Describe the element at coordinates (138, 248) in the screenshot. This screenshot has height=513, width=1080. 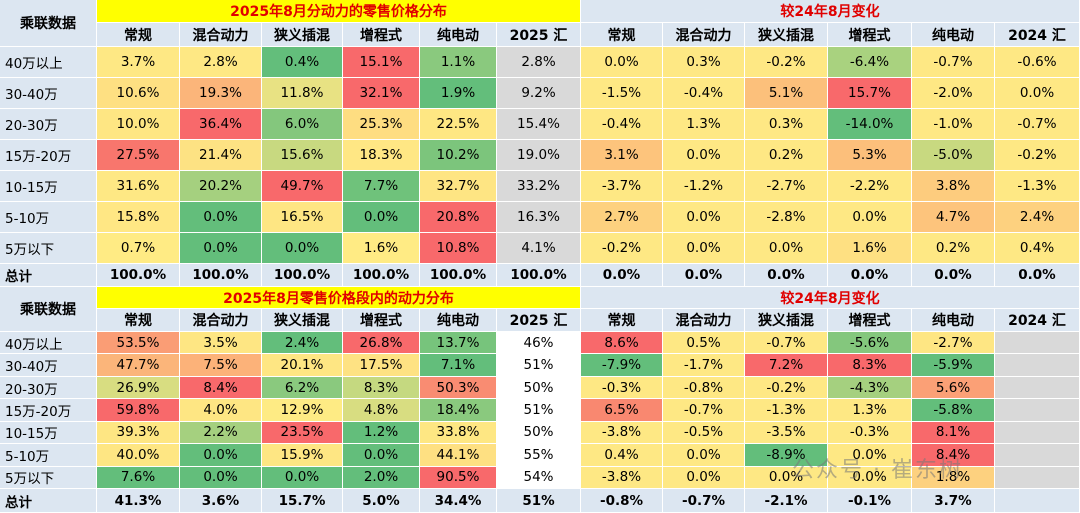
I see `data-cell: 0.7%` at that location.